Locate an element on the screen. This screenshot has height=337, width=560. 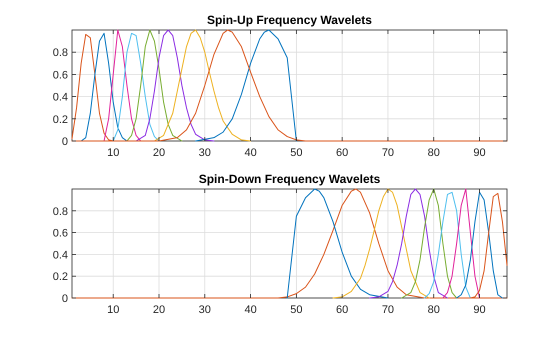
chart-title: Spin-Up Frequency Wavelets is located at coordinates (289, 20).